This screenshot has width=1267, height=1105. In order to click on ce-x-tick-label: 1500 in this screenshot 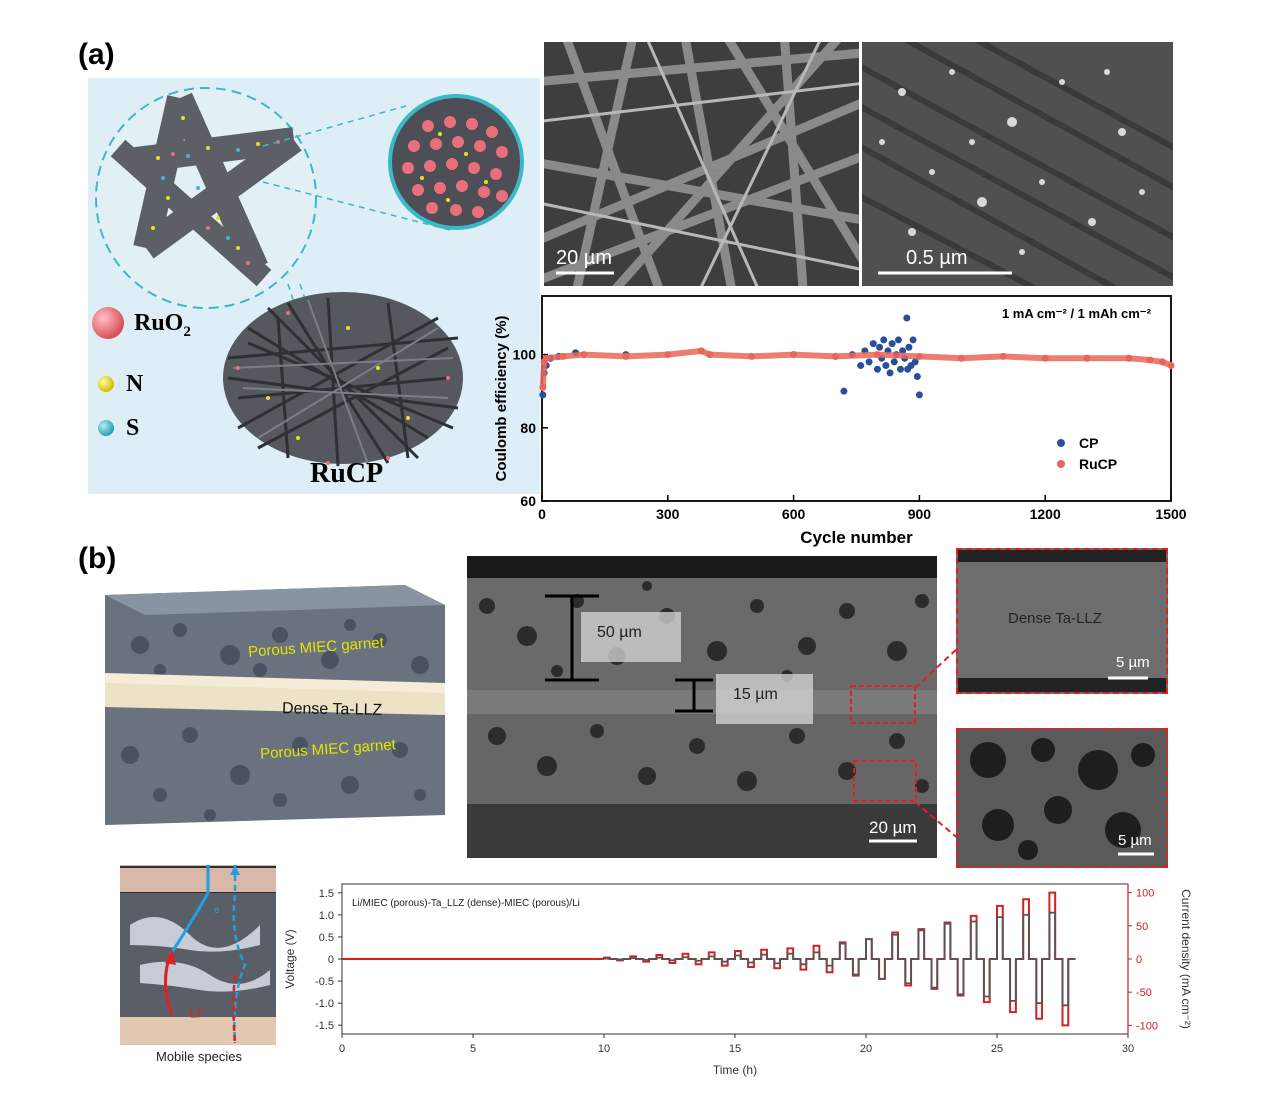, I will do `click(1170, 514)`.